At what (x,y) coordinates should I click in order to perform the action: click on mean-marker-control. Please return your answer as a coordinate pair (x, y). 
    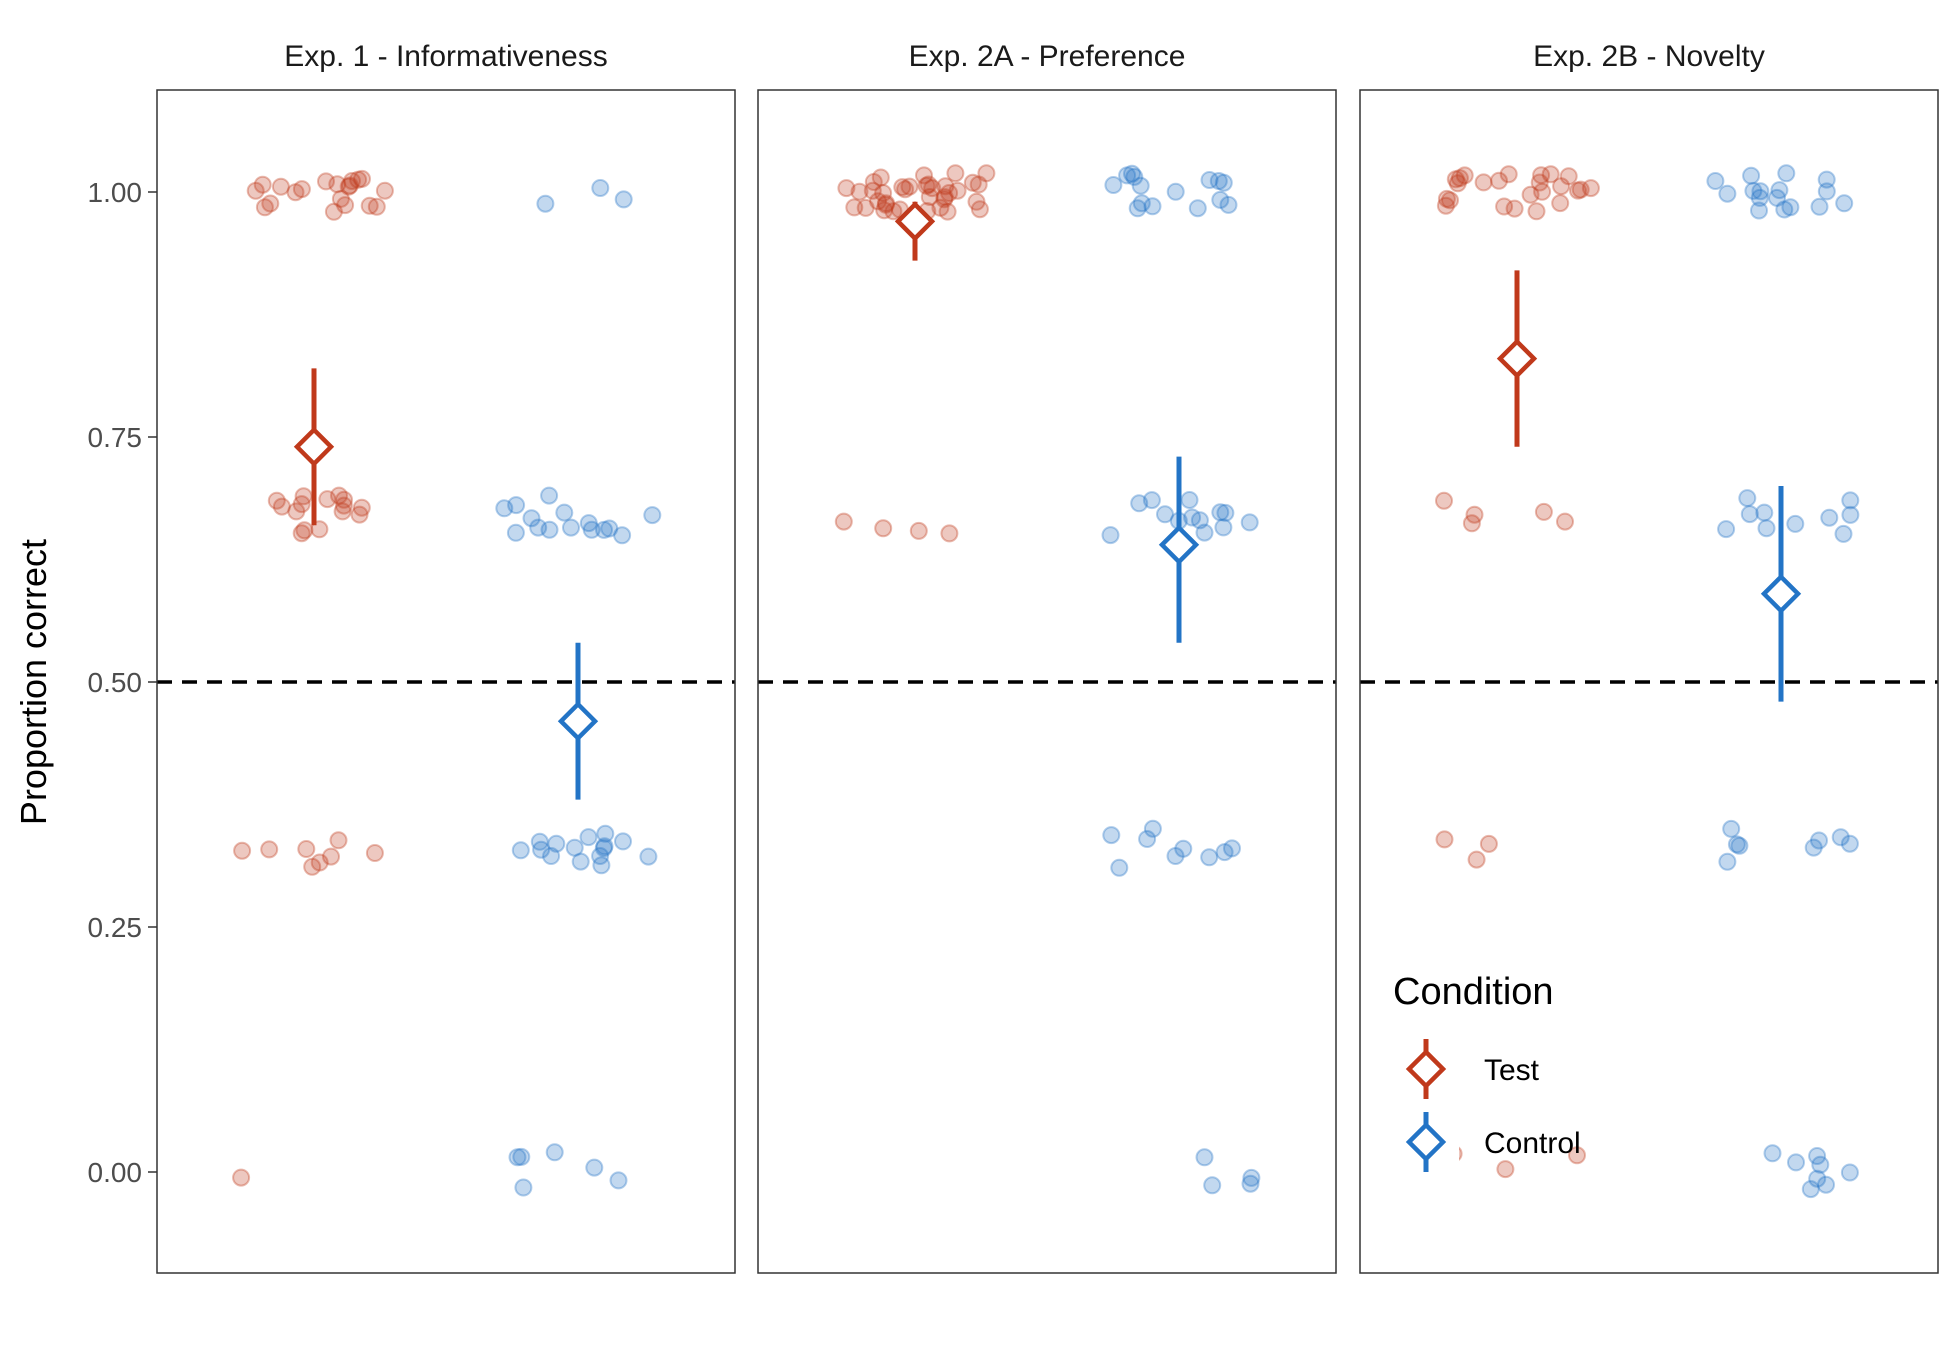
    Looking at the image, I should click on (1781, 593).